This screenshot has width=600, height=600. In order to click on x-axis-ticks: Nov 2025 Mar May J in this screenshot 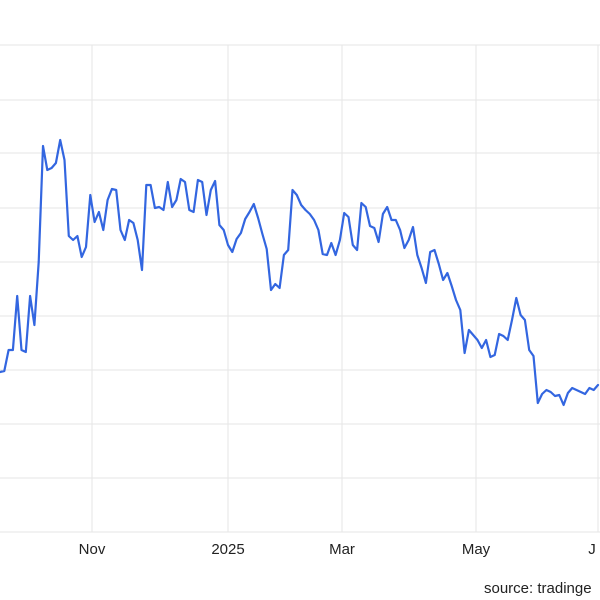, I will do `click(337, 549)`.